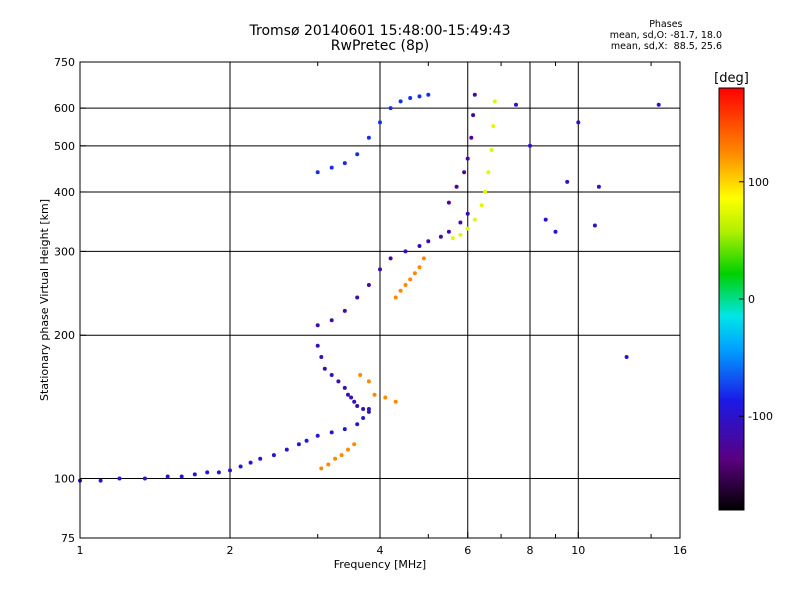 The width and height of the screenshot is (800, 600). I want to click on y-tick-label: 500, so click(64, 146).